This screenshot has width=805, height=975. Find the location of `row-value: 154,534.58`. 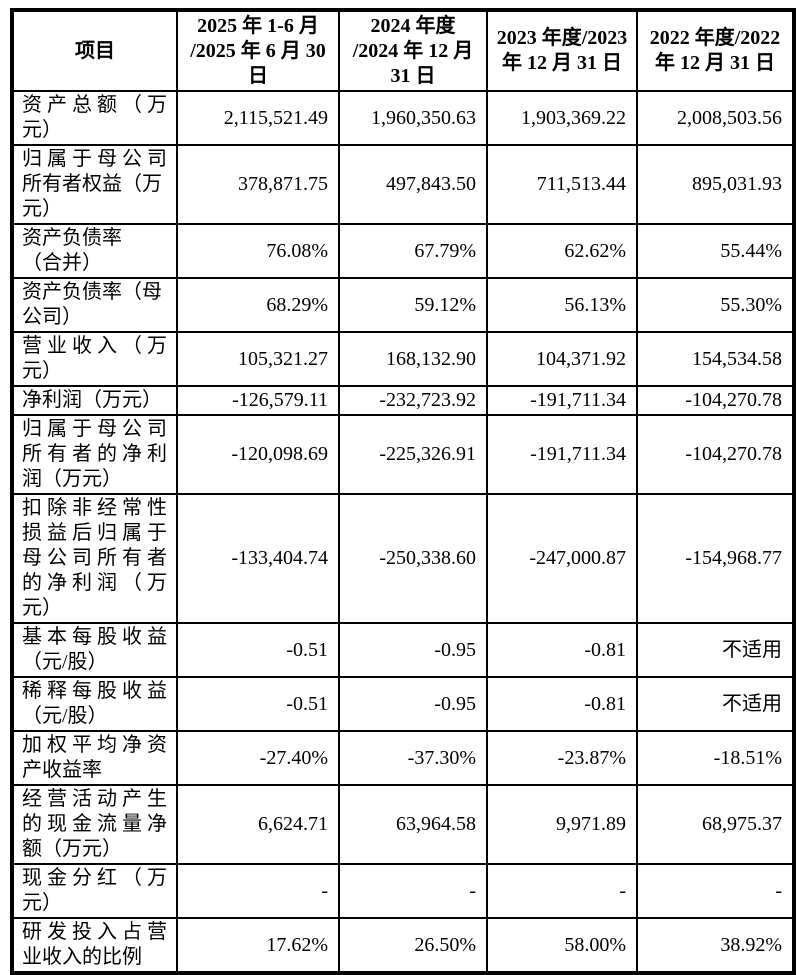

row-value: 154,534.58 is located at coordinates (715, 359).